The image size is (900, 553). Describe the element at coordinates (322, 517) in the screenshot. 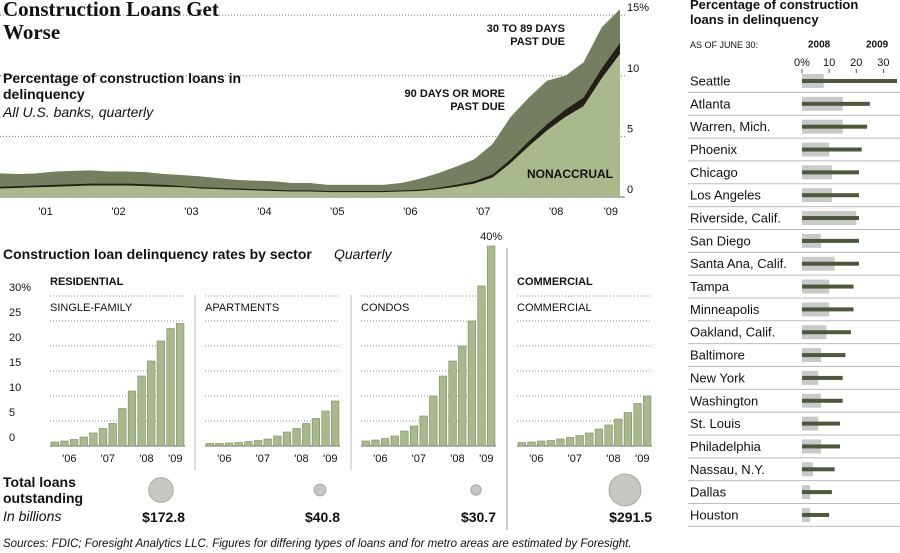

I see `total-label: $40.8` at that location.